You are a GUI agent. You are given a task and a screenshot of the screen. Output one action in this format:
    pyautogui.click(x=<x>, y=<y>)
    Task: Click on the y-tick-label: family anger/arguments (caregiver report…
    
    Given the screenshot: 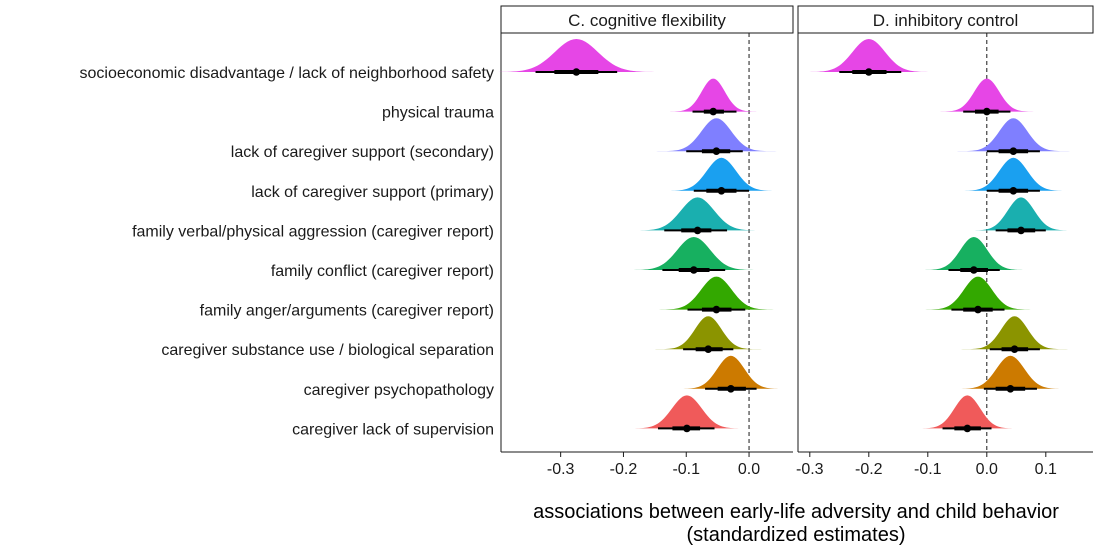 What is the action you would take?
    pyautogui.click(x=347, y=311)
    